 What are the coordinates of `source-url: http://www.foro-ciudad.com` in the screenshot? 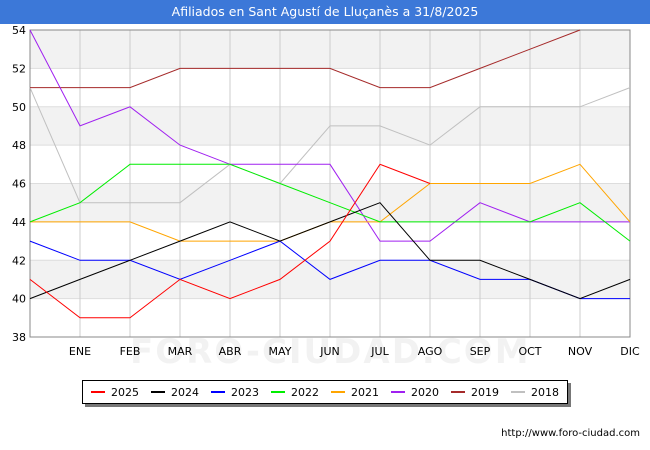 It's located at (570, 433).